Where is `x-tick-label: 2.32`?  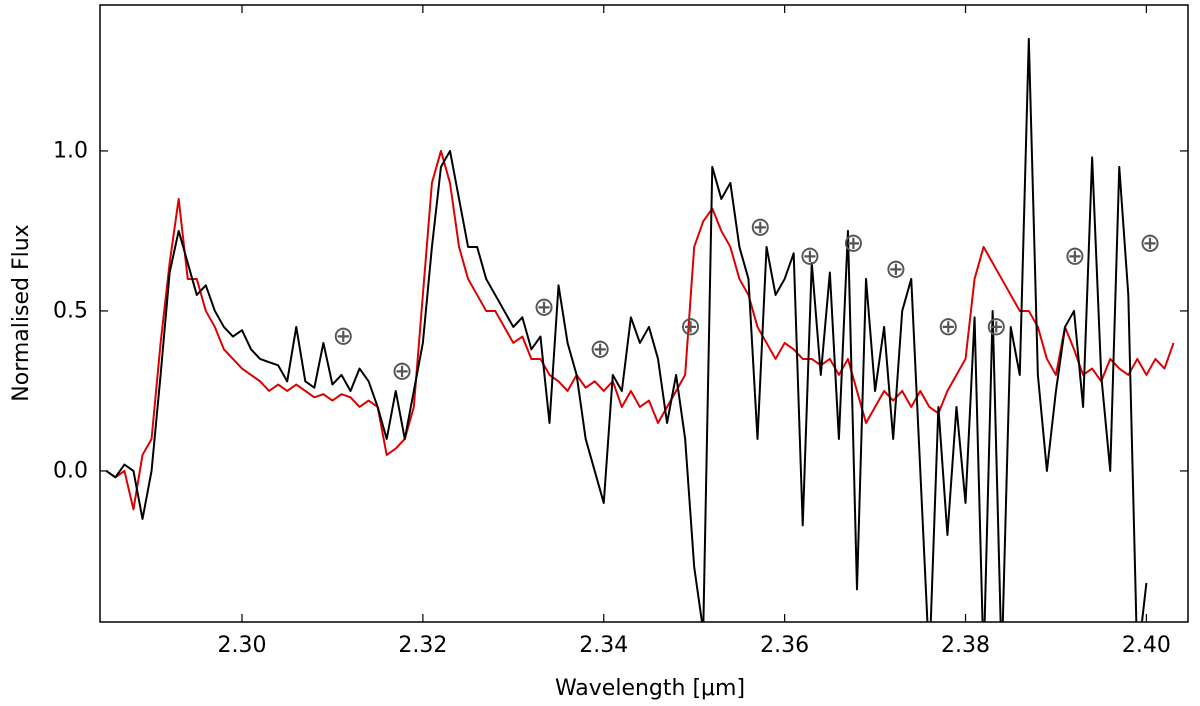 x-tick-label: 2.32 is located at coordinates (422, 645).